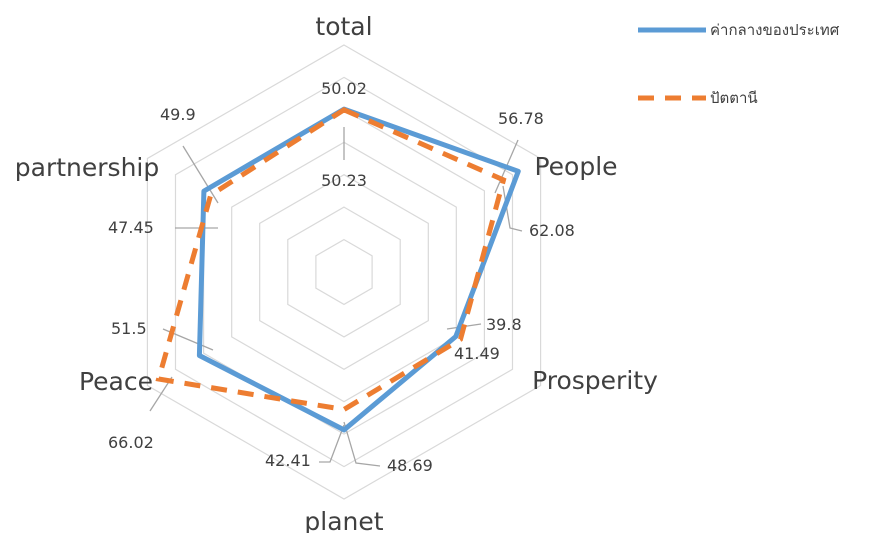  I want to click on data-label-1-1: 56.78, so click(521, 118).